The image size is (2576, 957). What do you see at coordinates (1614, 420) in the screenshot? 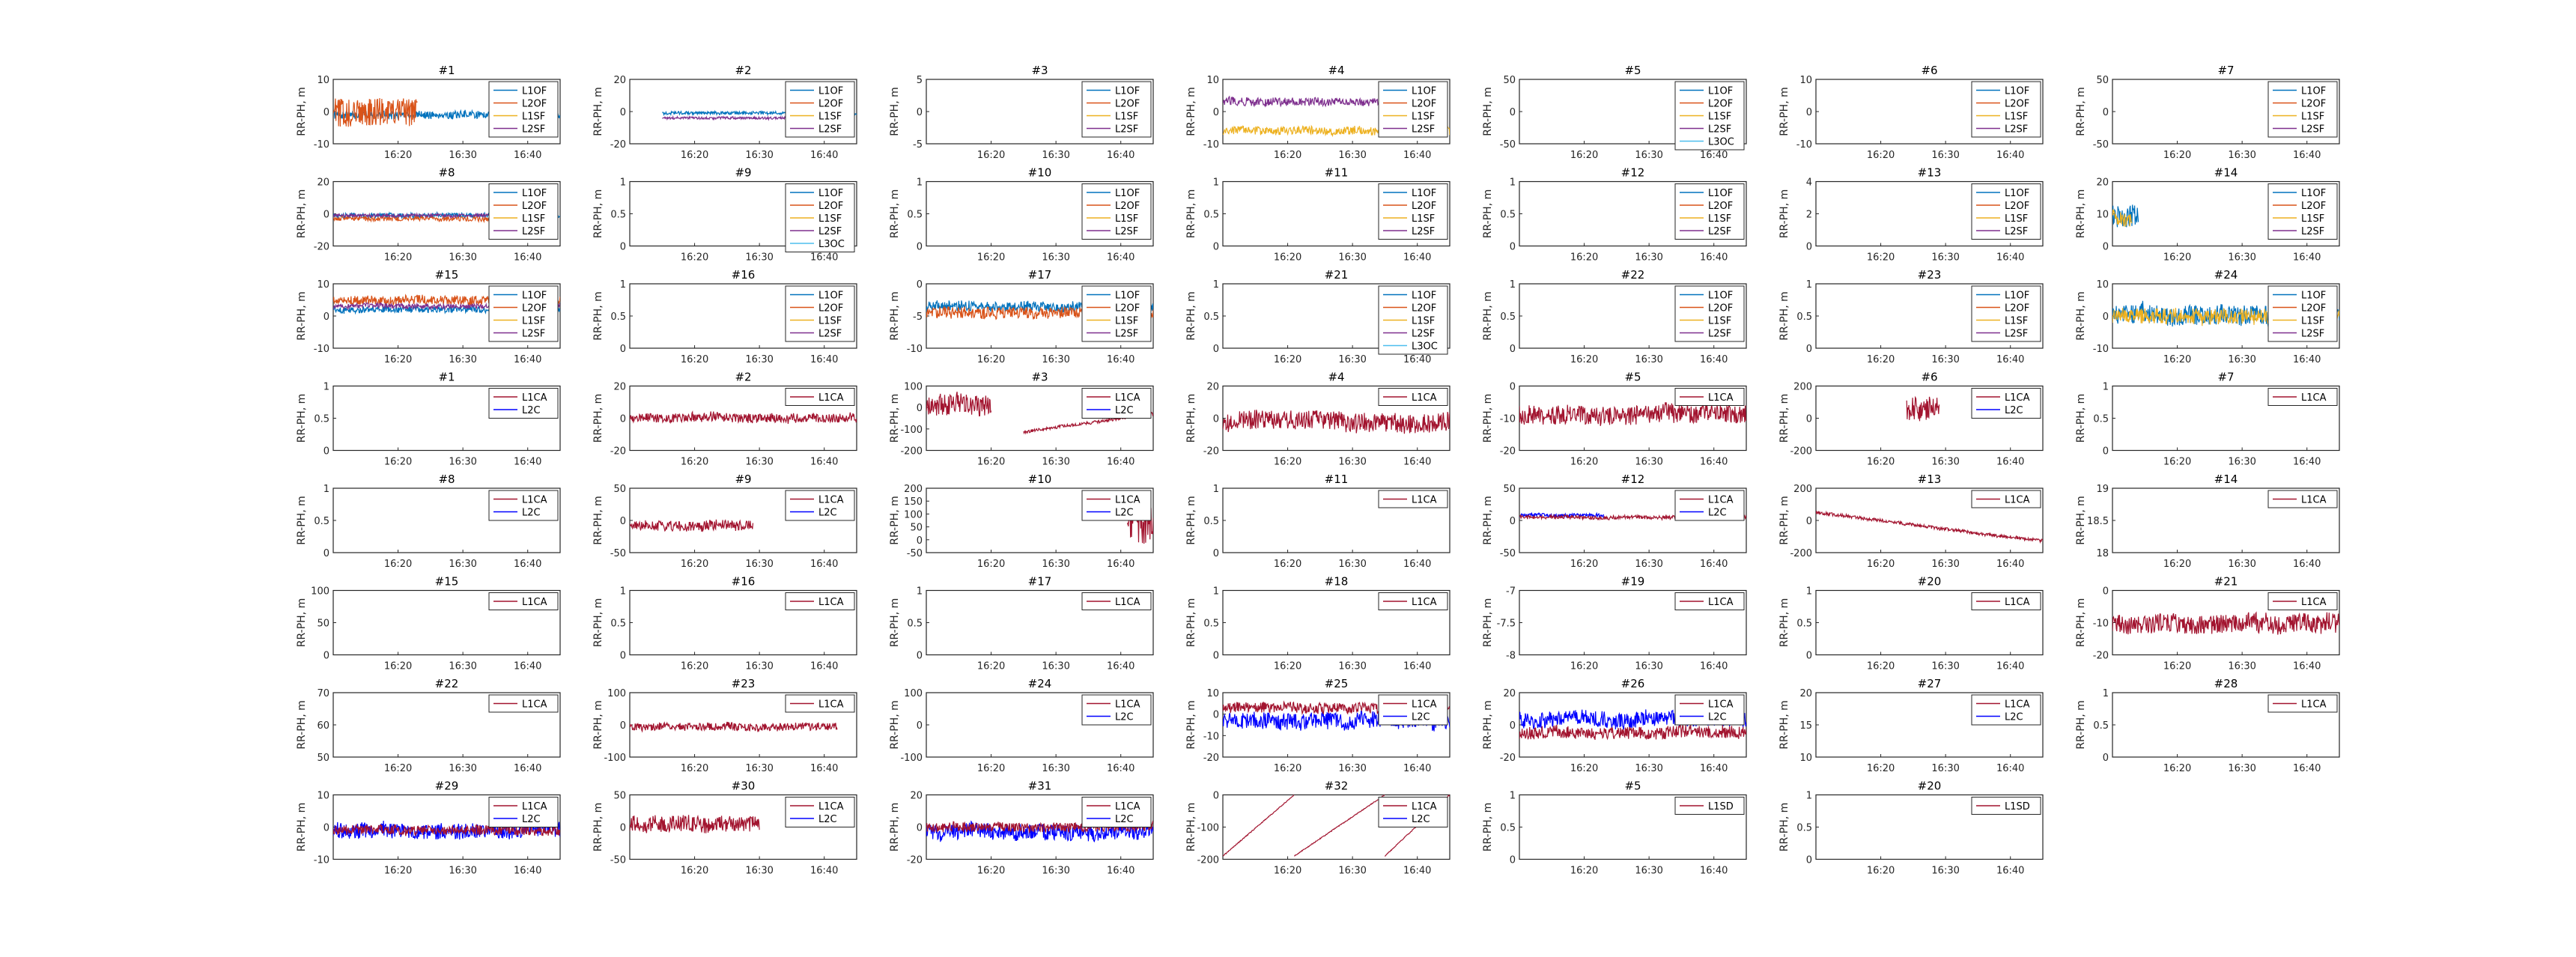
I see `subplot: #5 RR-PH, m -20 -10 0 16:20 16:30 16:40 L1CA` at bounding box center [1614, 420].